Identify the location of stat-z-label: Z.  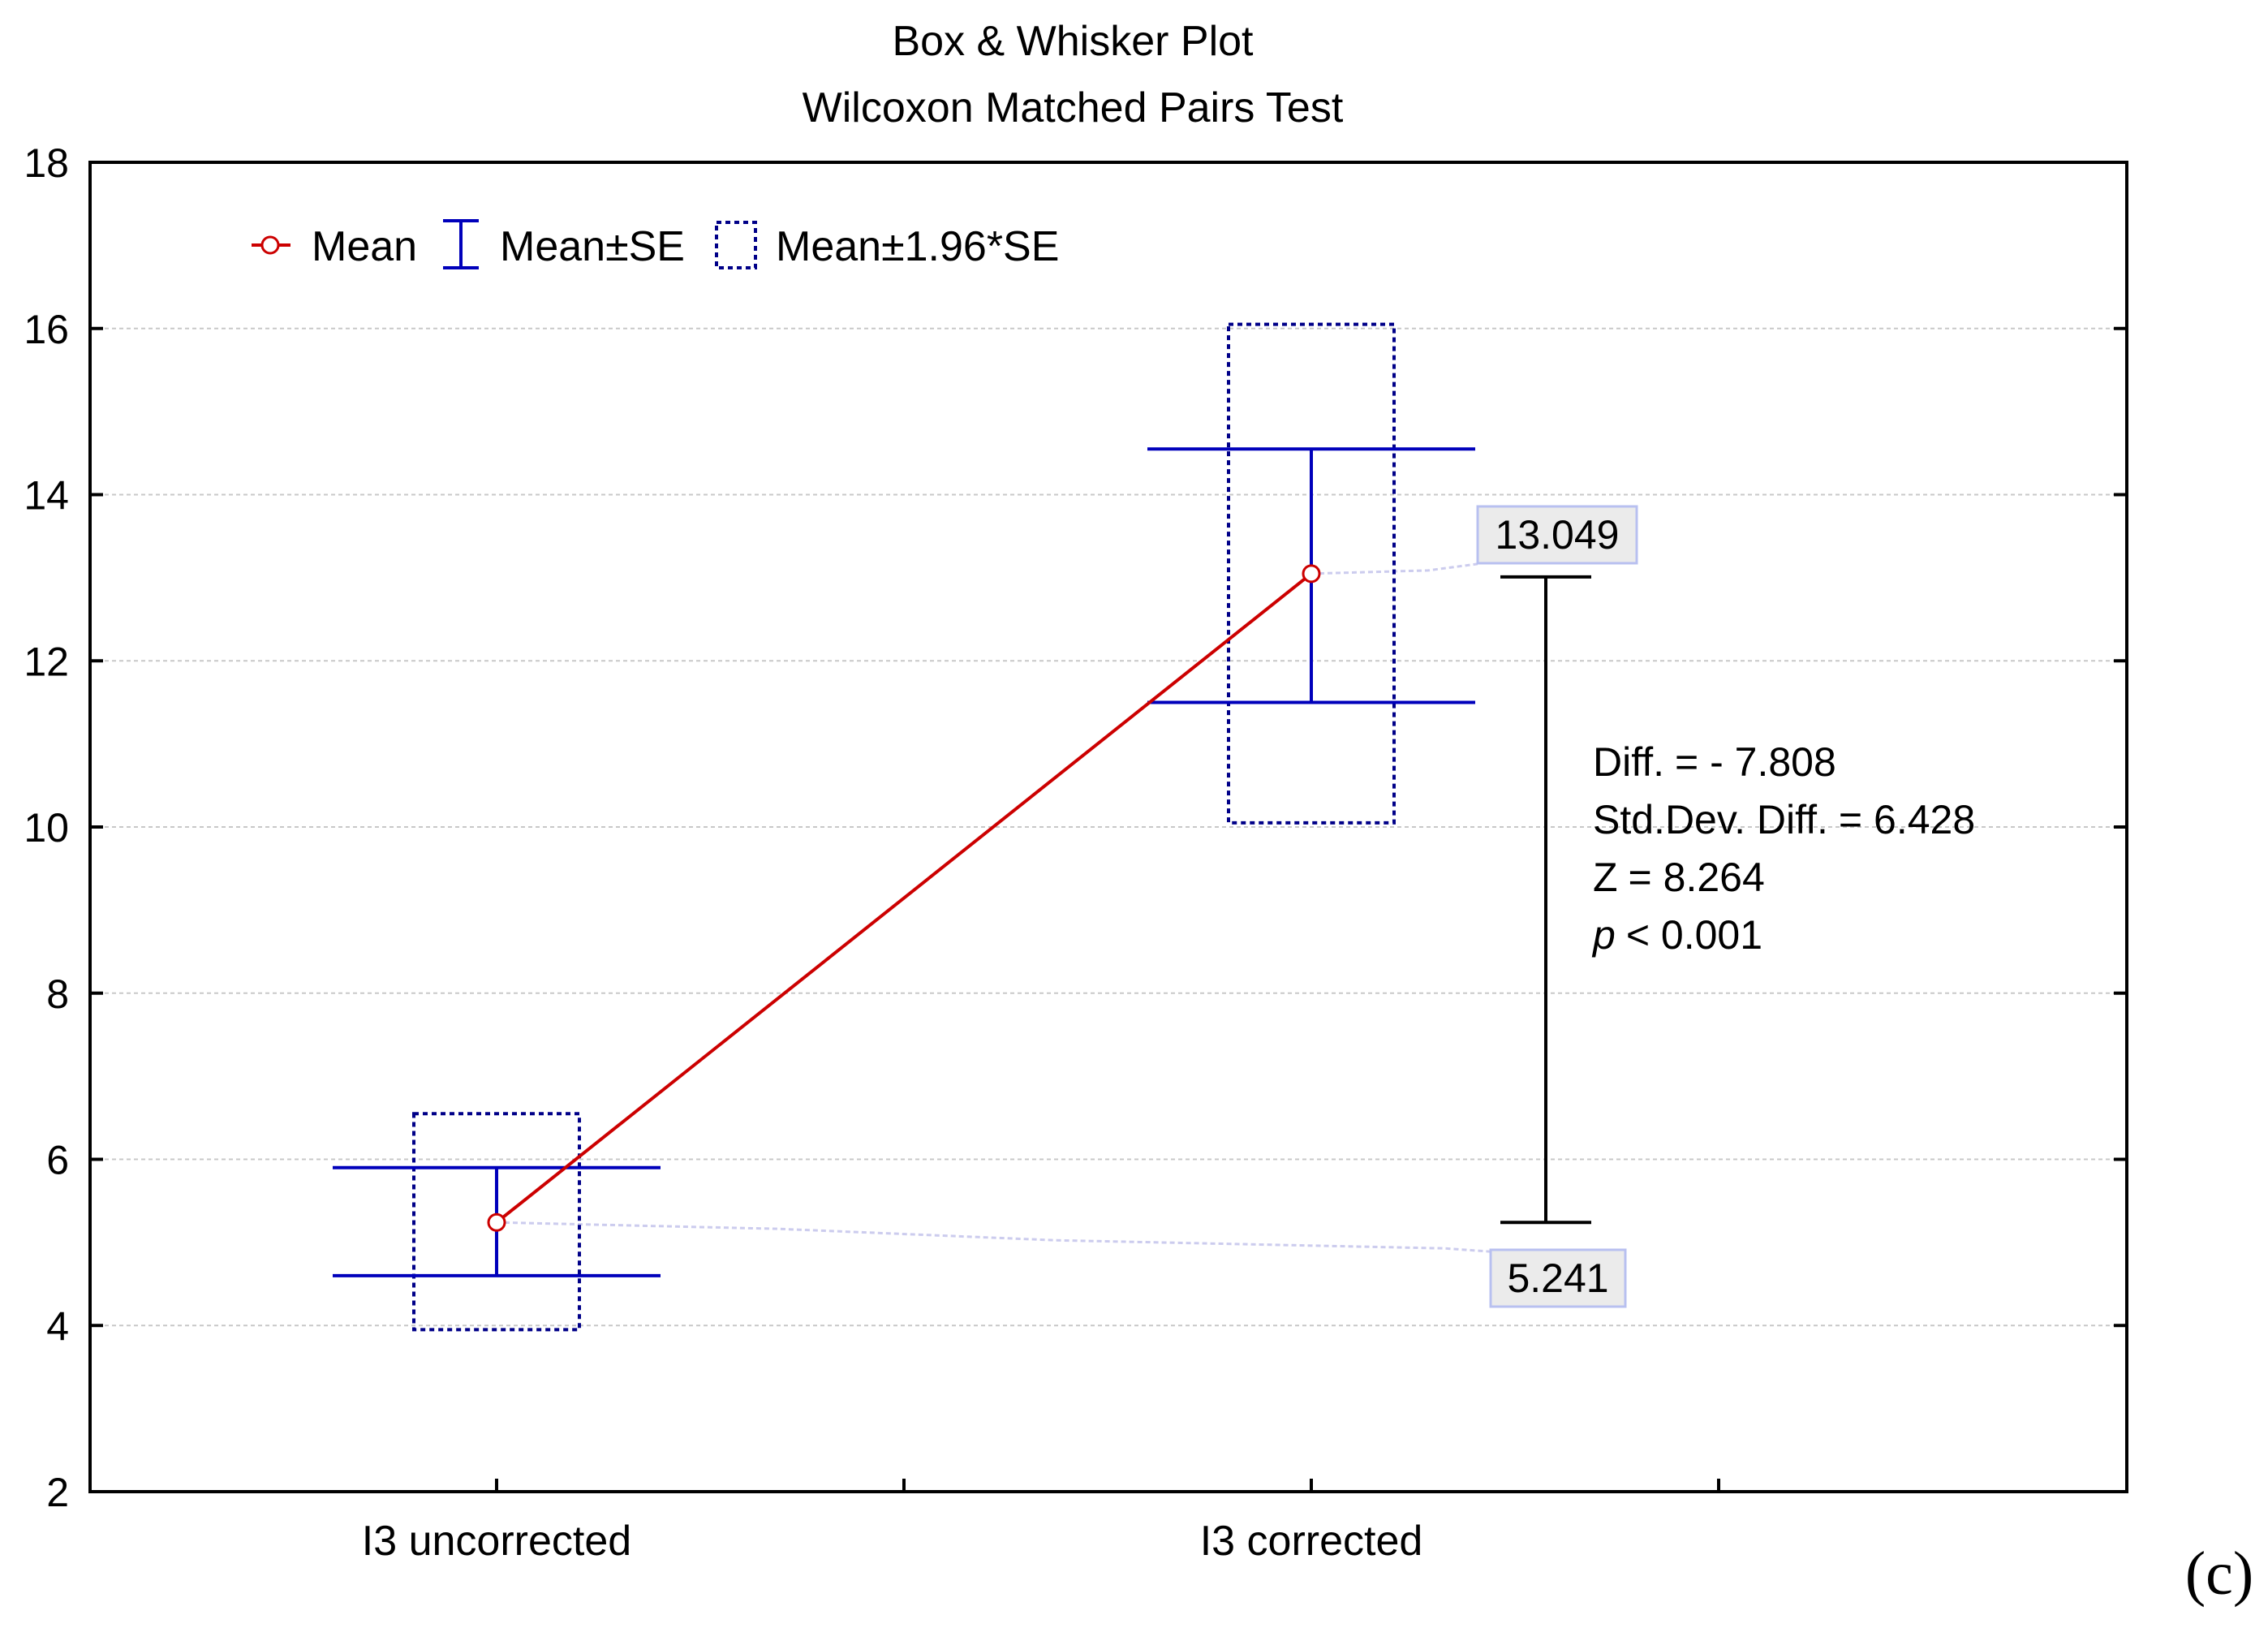
(1605, 877).